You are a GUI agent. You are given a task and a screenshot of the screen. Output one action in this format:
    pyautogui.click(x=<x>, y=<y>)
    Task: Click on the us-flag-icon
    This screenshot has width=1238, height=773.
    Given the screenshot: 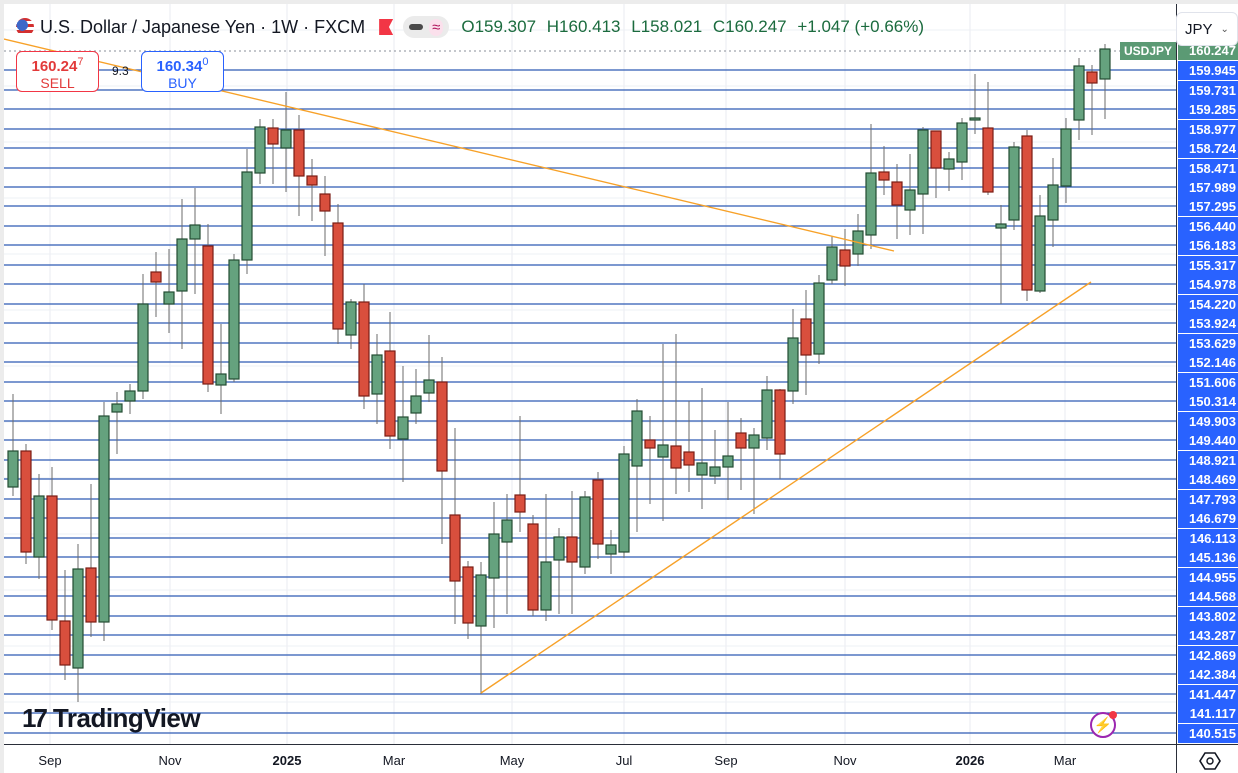 What is the action you would take?
    pyautogui.click(x=25, y=27)
    